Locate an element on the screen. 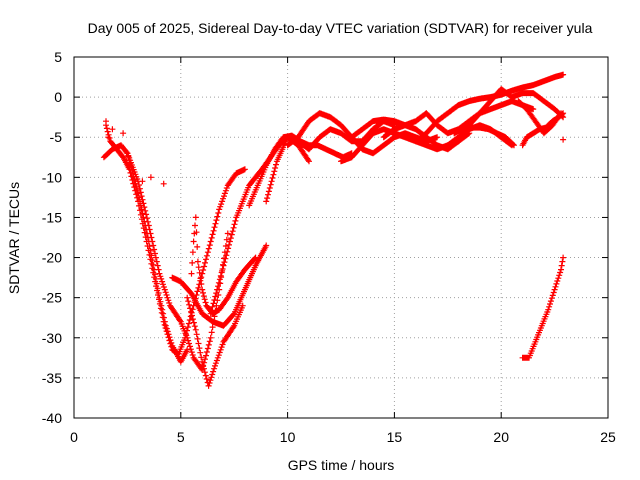 This screenshot has width=640, height=480. y-tick-label: -20 is located at coordinates (52, 258).